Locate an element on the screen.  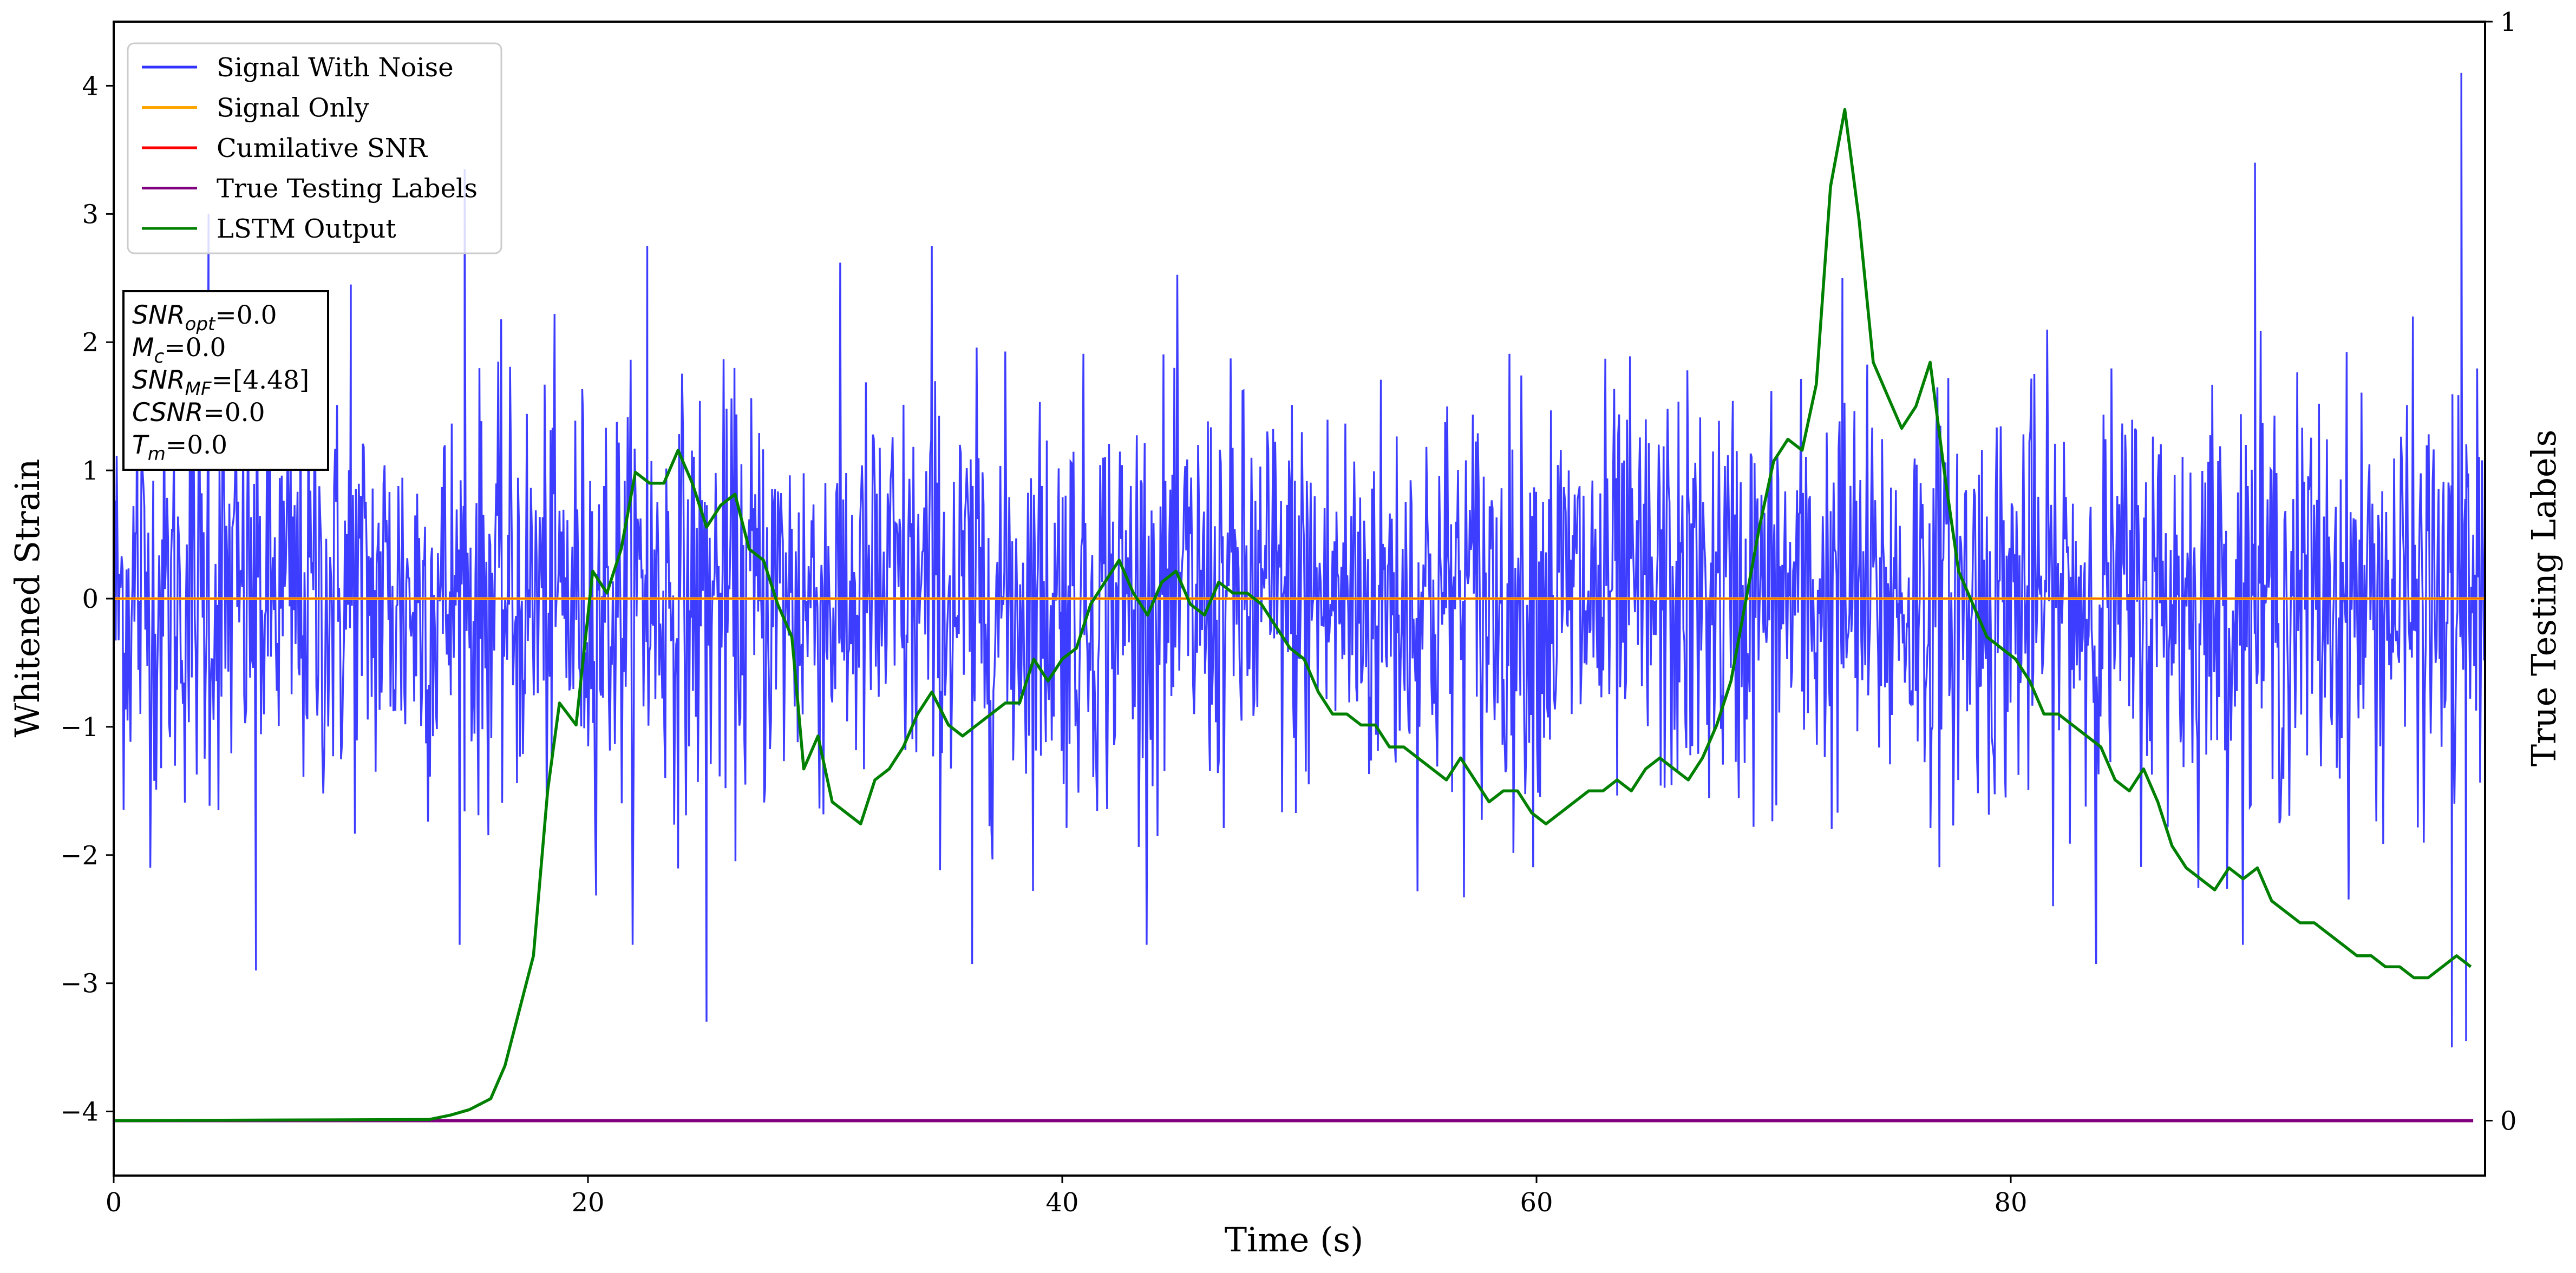
annotation-frame is located at coordinates (225, 380).